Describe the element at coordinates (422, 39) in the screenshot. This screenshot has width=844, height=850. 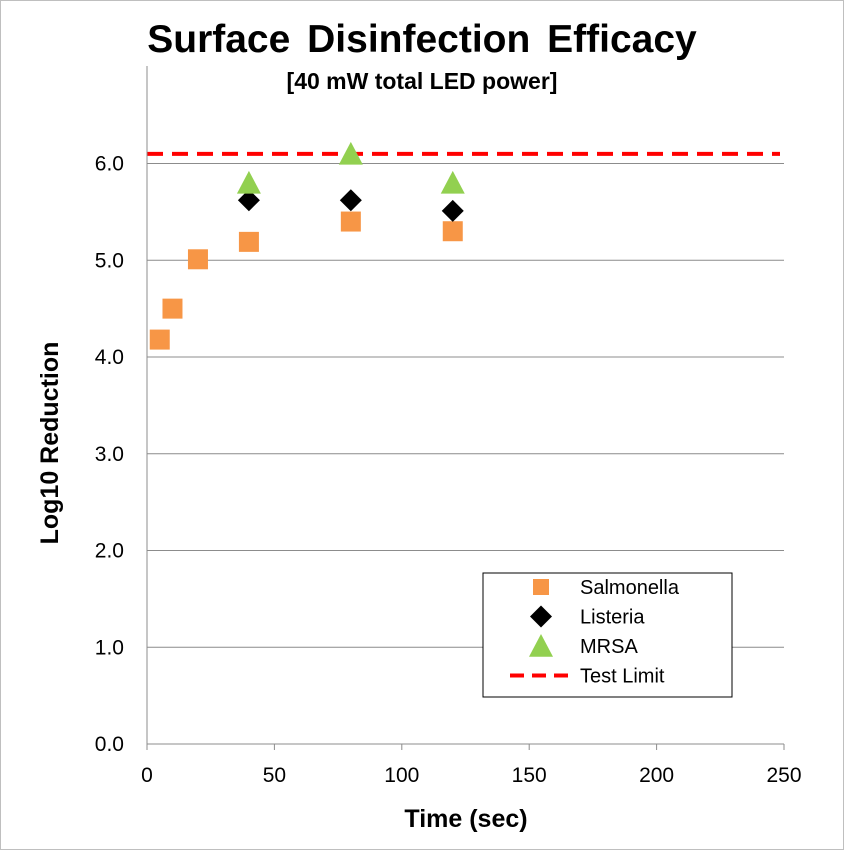
I see `chart-title: Surface Disinfection Efficacy` at that location.